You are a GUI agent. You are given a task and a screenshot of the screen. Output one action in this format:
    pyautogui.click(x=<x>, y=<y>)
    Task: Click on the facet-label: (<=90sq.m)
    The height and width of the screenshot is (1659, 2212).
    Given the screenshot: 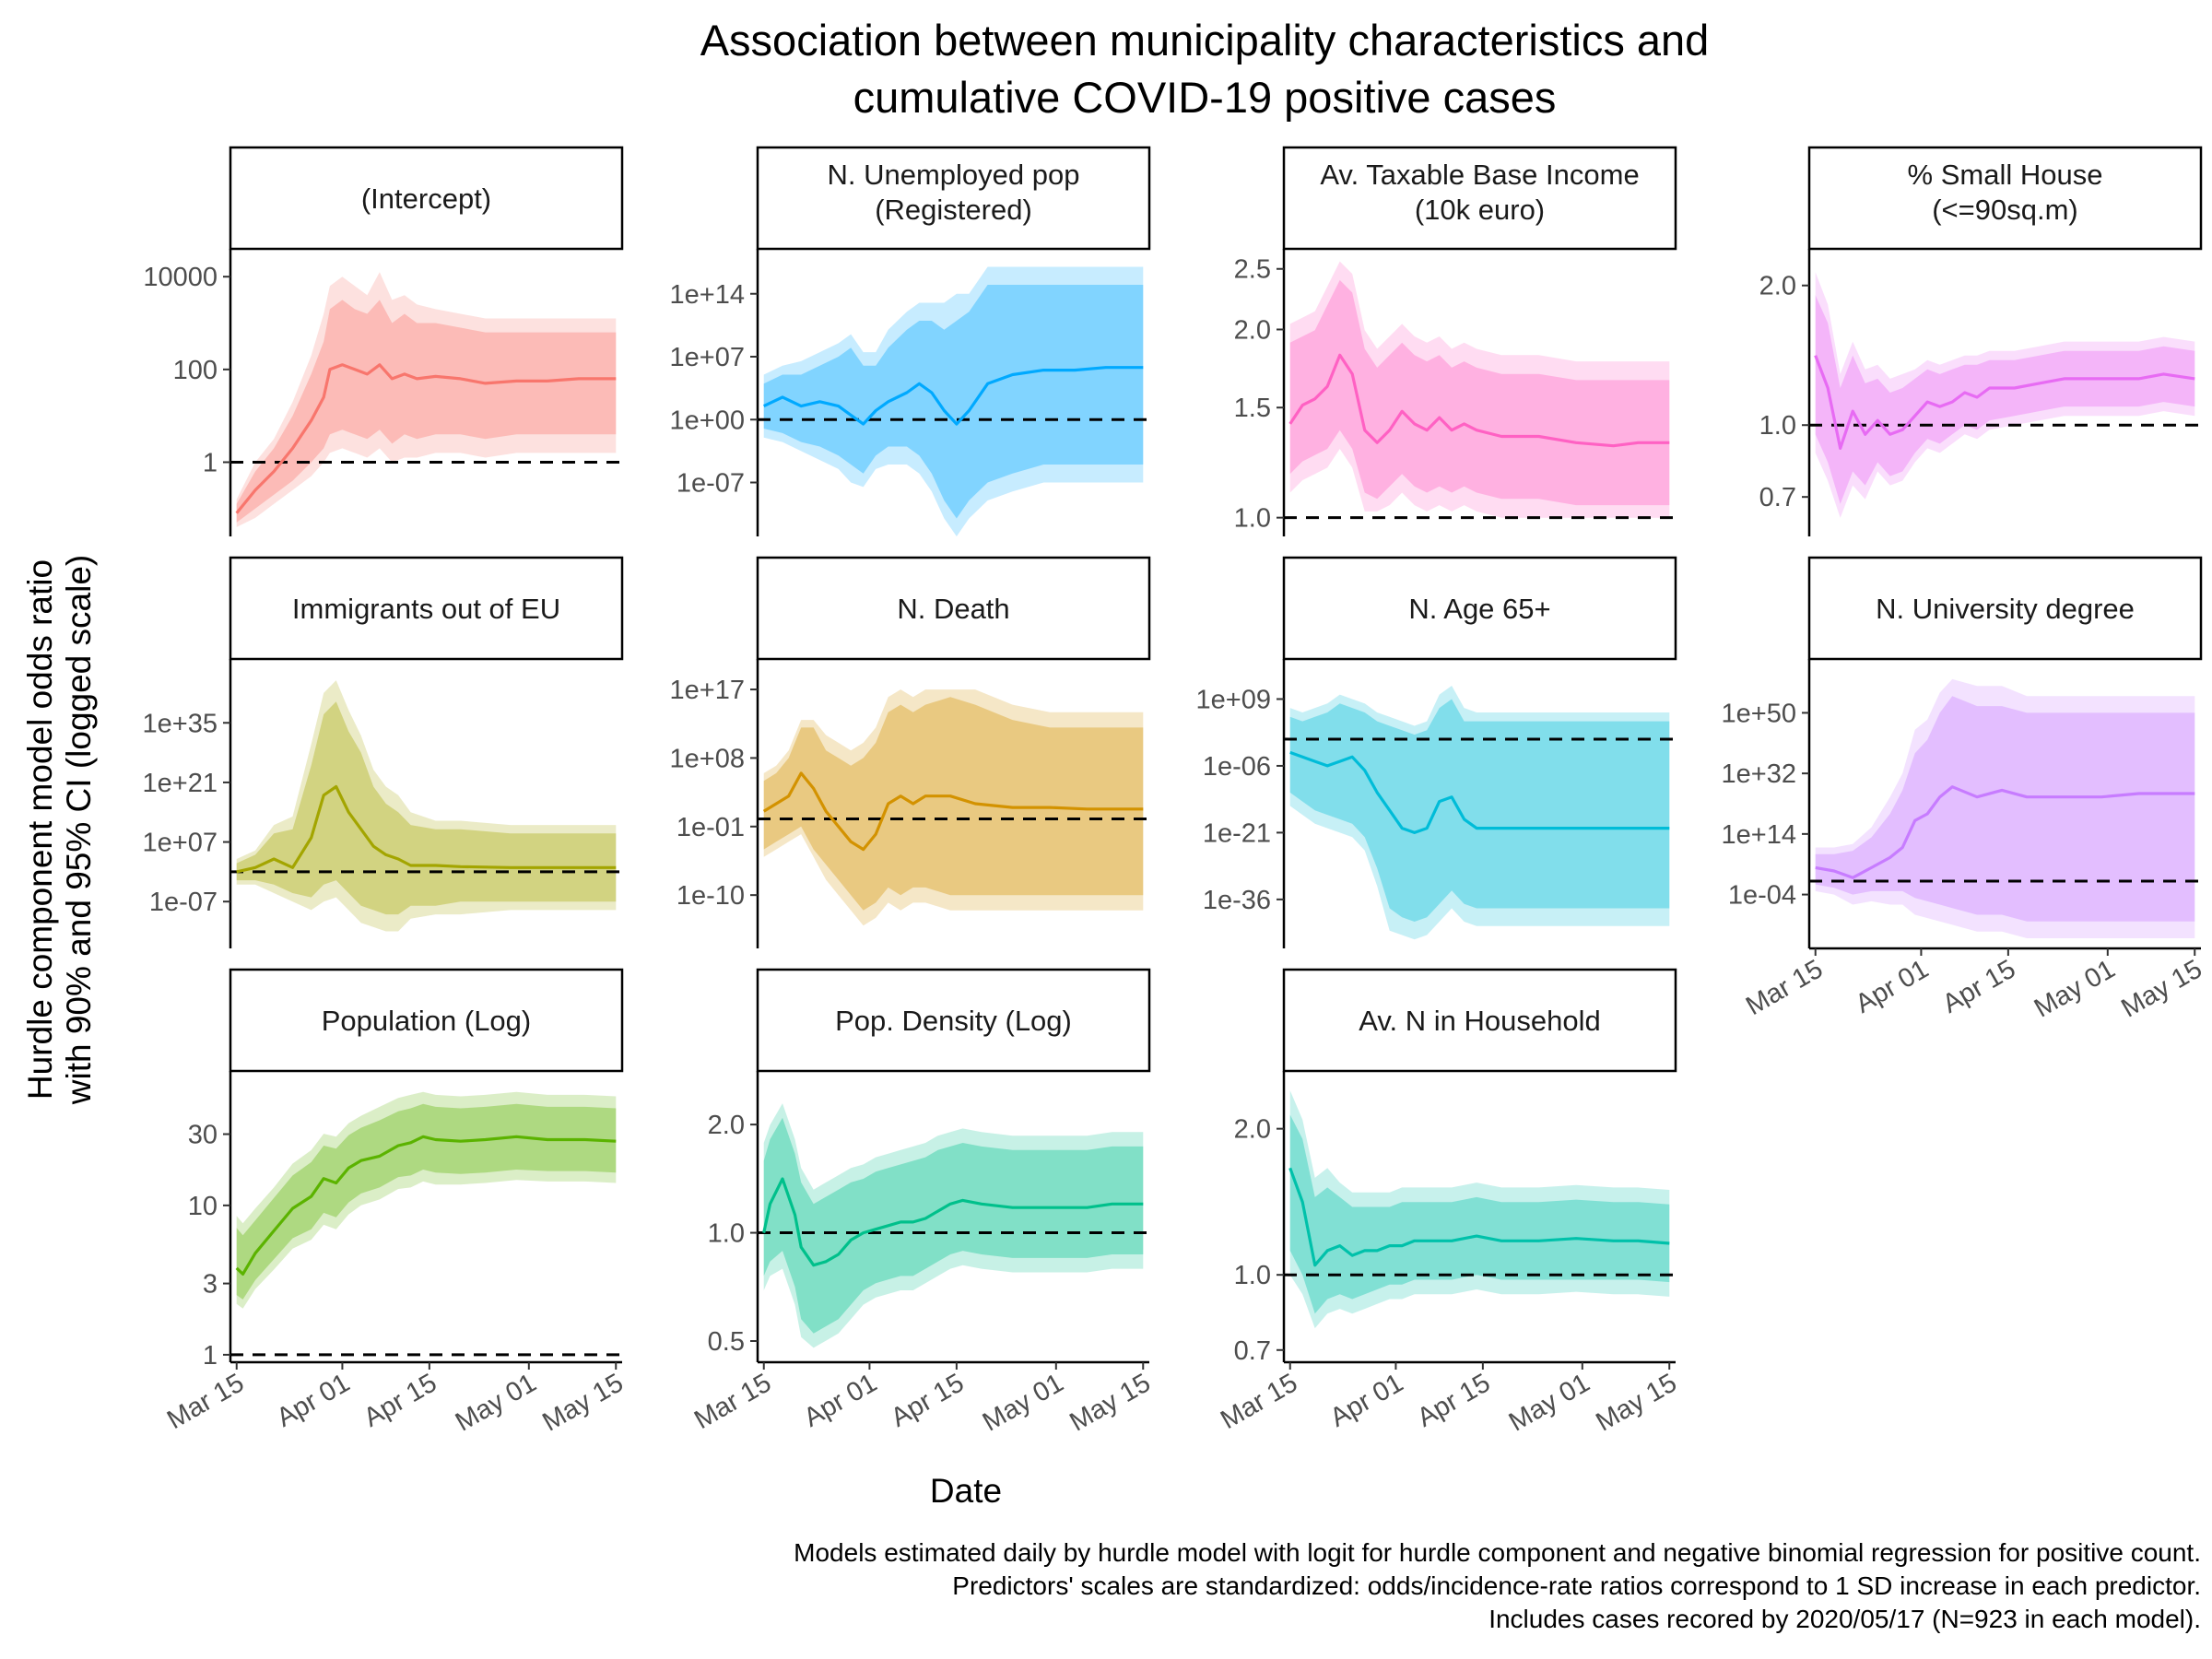 What is the action you would take?
    pyautogui.click(x=2005, y=210)
    